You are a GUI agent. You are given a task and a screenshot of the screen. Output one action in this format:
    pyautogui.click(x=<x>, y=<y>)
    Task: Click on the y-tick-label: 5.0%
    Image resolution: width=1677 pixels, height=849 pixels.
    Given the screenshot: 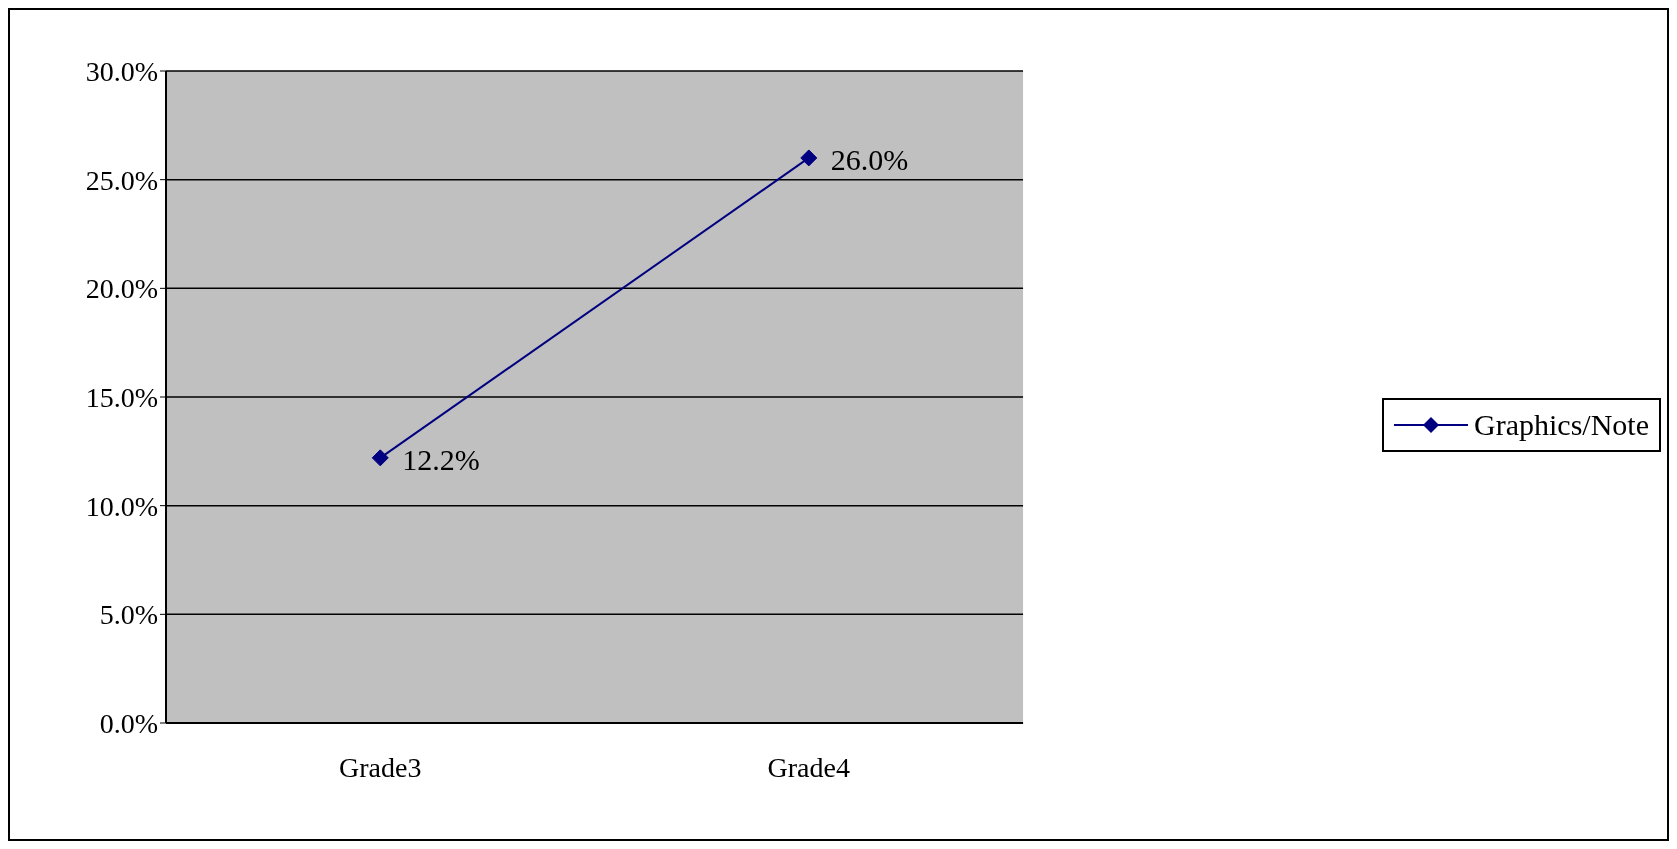 What is the action you would take?
    pyautogui.click(x=128, y=615)
    